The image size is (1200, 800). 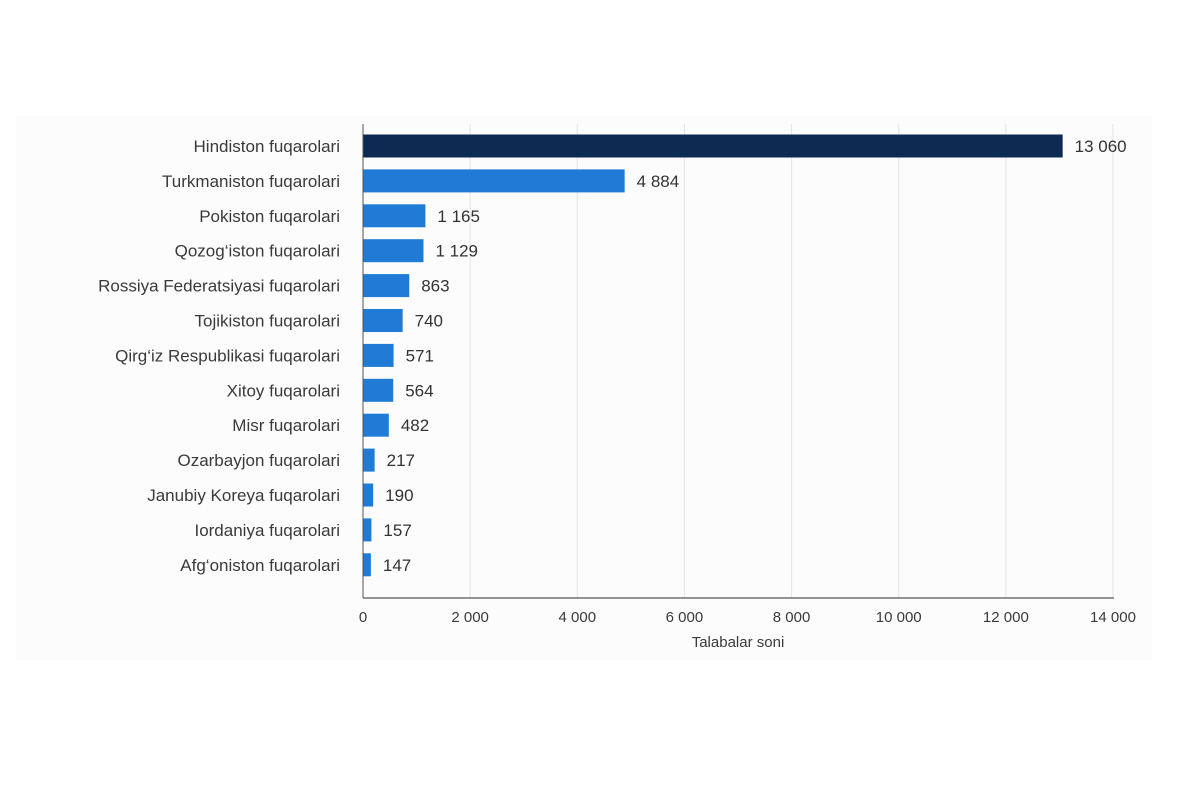 I want to click on x-tick-label: 14 000, so click(x=1113, y=617).